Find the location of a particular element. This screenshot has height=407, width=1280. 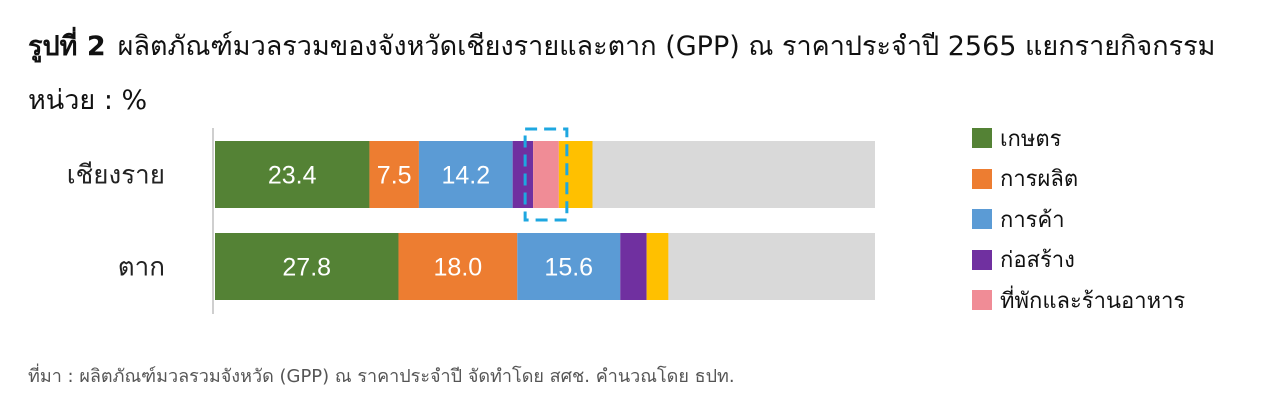

data-label: 27.8 is located at coordinates (306, 268).